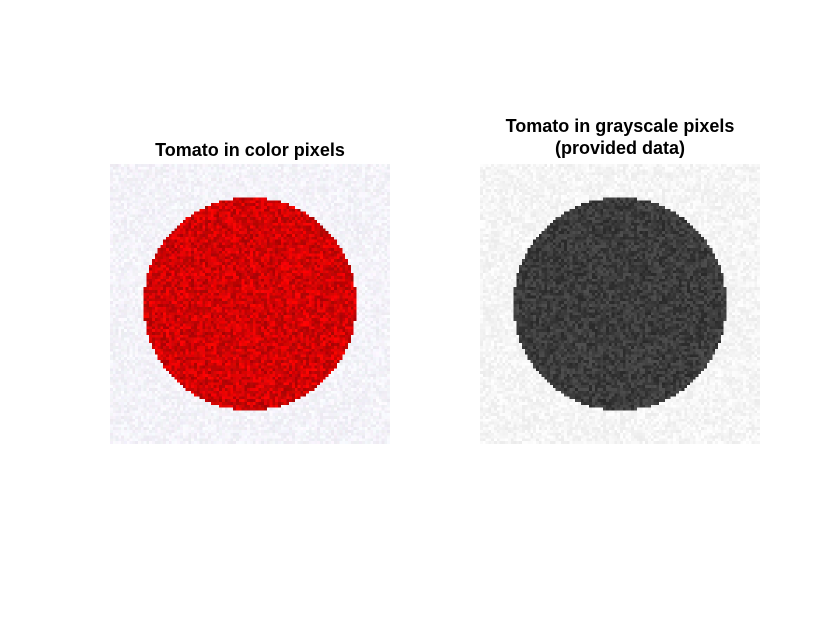  What do you see at coordinates (250, 304) in the screenshot?
I see `color-tomato-image` at bounding box center [250, 304].